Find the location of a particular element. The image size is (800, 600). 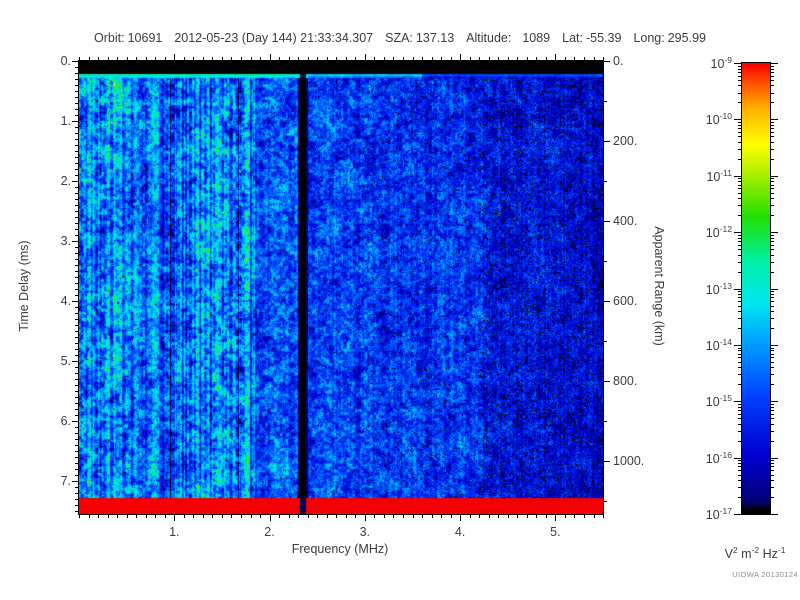

colorbar-unit-label: V2 m-2 Hz-1 is located at coordinates (755, 553).